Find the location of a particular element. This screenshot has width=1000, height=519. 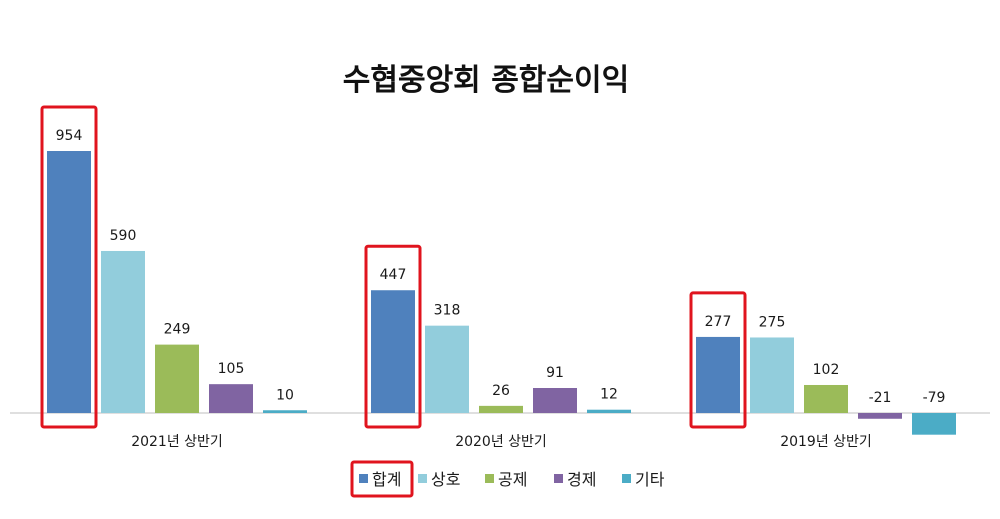

legend: 합계 상호 공제 경제 기타 is located at coordinates (507, 479).